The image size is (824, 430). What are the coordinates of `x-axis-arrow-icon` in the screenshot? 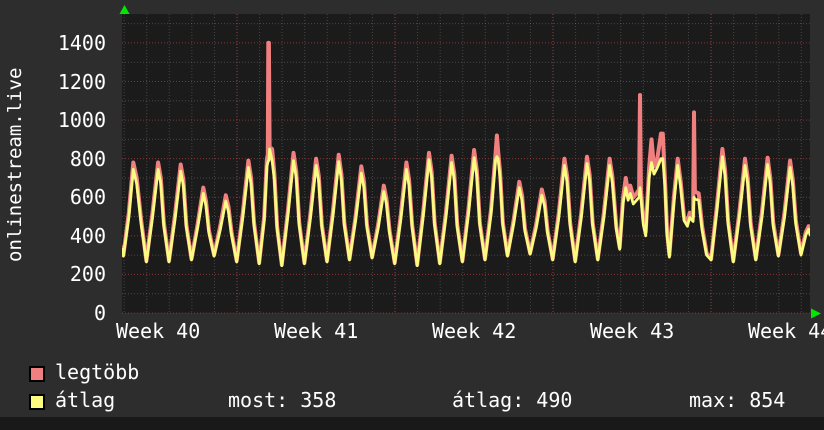 It's located at (816, 313).